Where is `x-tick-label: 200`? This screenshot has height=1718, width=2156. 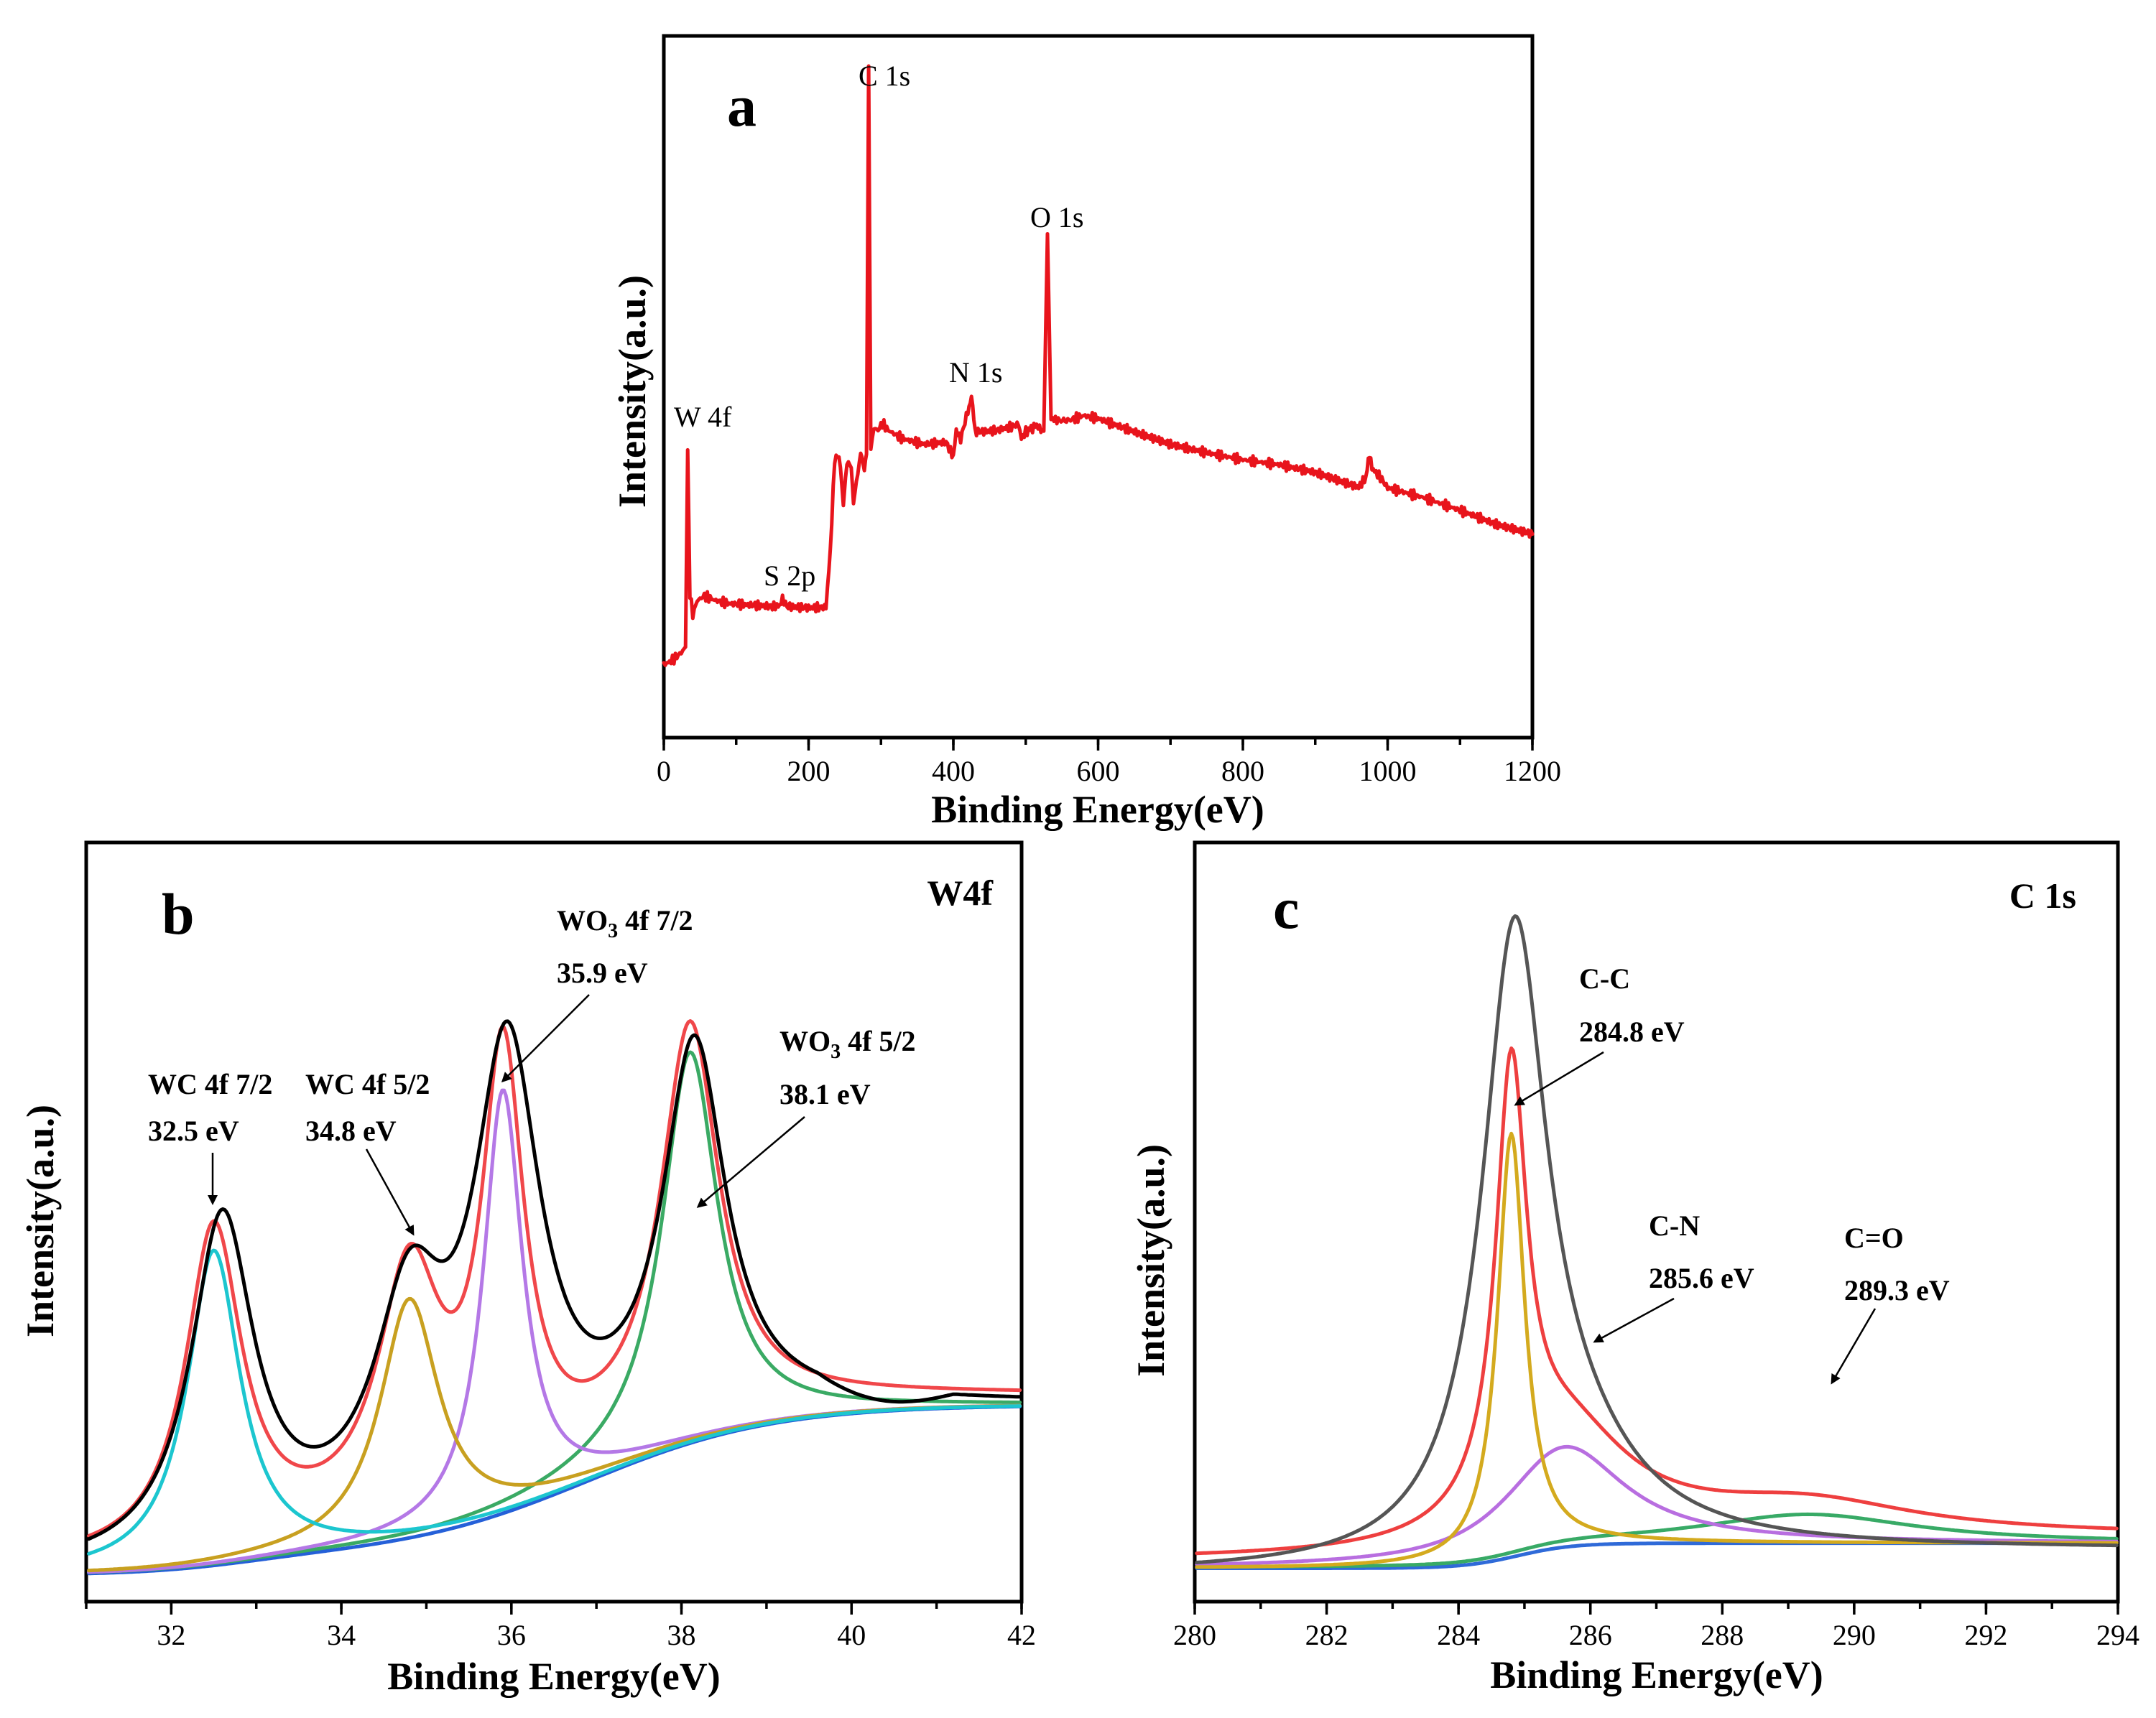 x-tick-label: 200 is located at coordinates (809, 771).